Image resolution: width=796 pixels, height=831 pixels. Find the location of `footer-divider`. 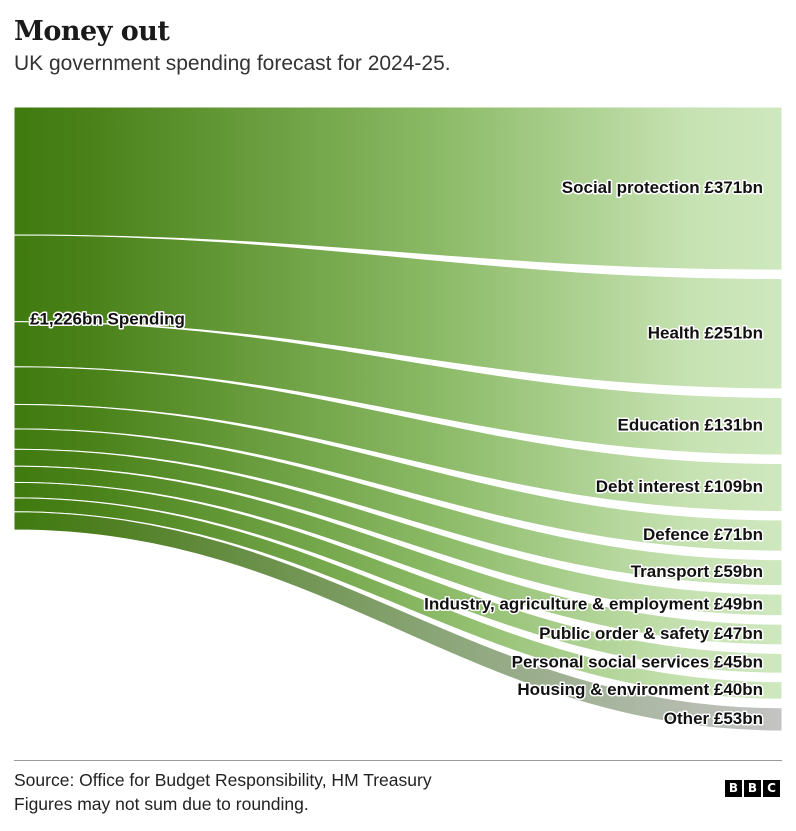

footer-divider is located at coordinates (398, 760).